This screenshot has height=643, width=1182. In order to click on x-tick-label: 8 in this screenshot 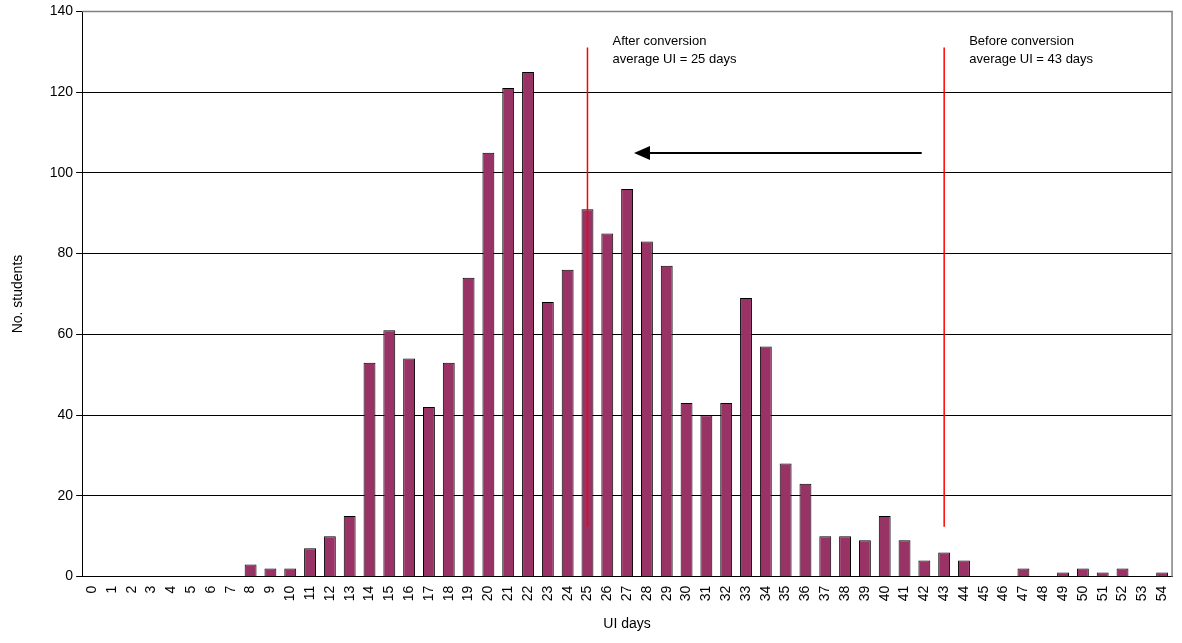, I will do `click(249, 589)`.